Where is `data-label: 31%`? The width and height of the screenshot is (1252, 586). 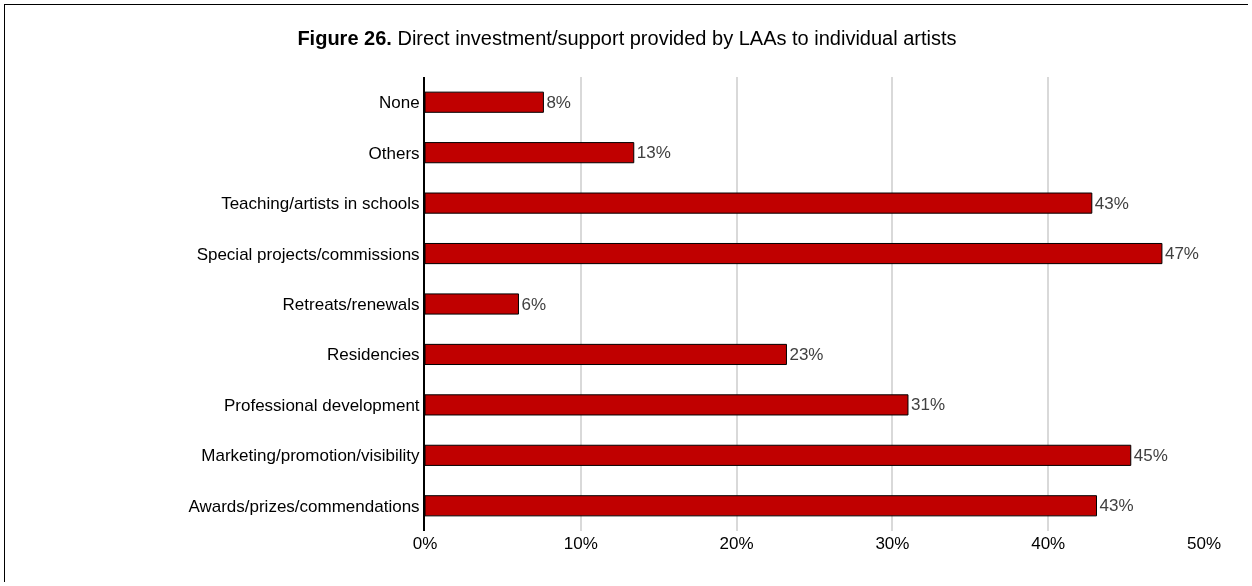
data-label: 31% is located at coordinates (928, 405).